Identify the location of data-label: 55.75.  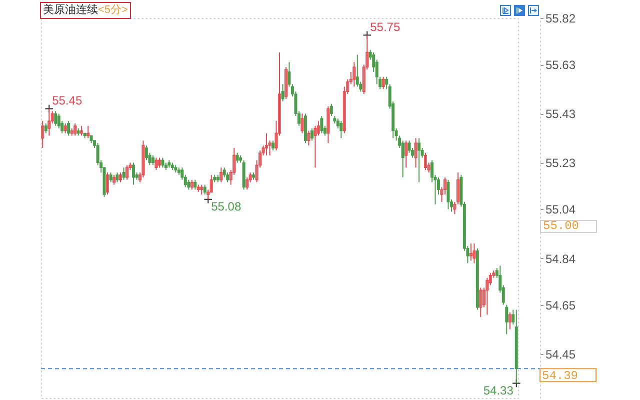
(385, 27).